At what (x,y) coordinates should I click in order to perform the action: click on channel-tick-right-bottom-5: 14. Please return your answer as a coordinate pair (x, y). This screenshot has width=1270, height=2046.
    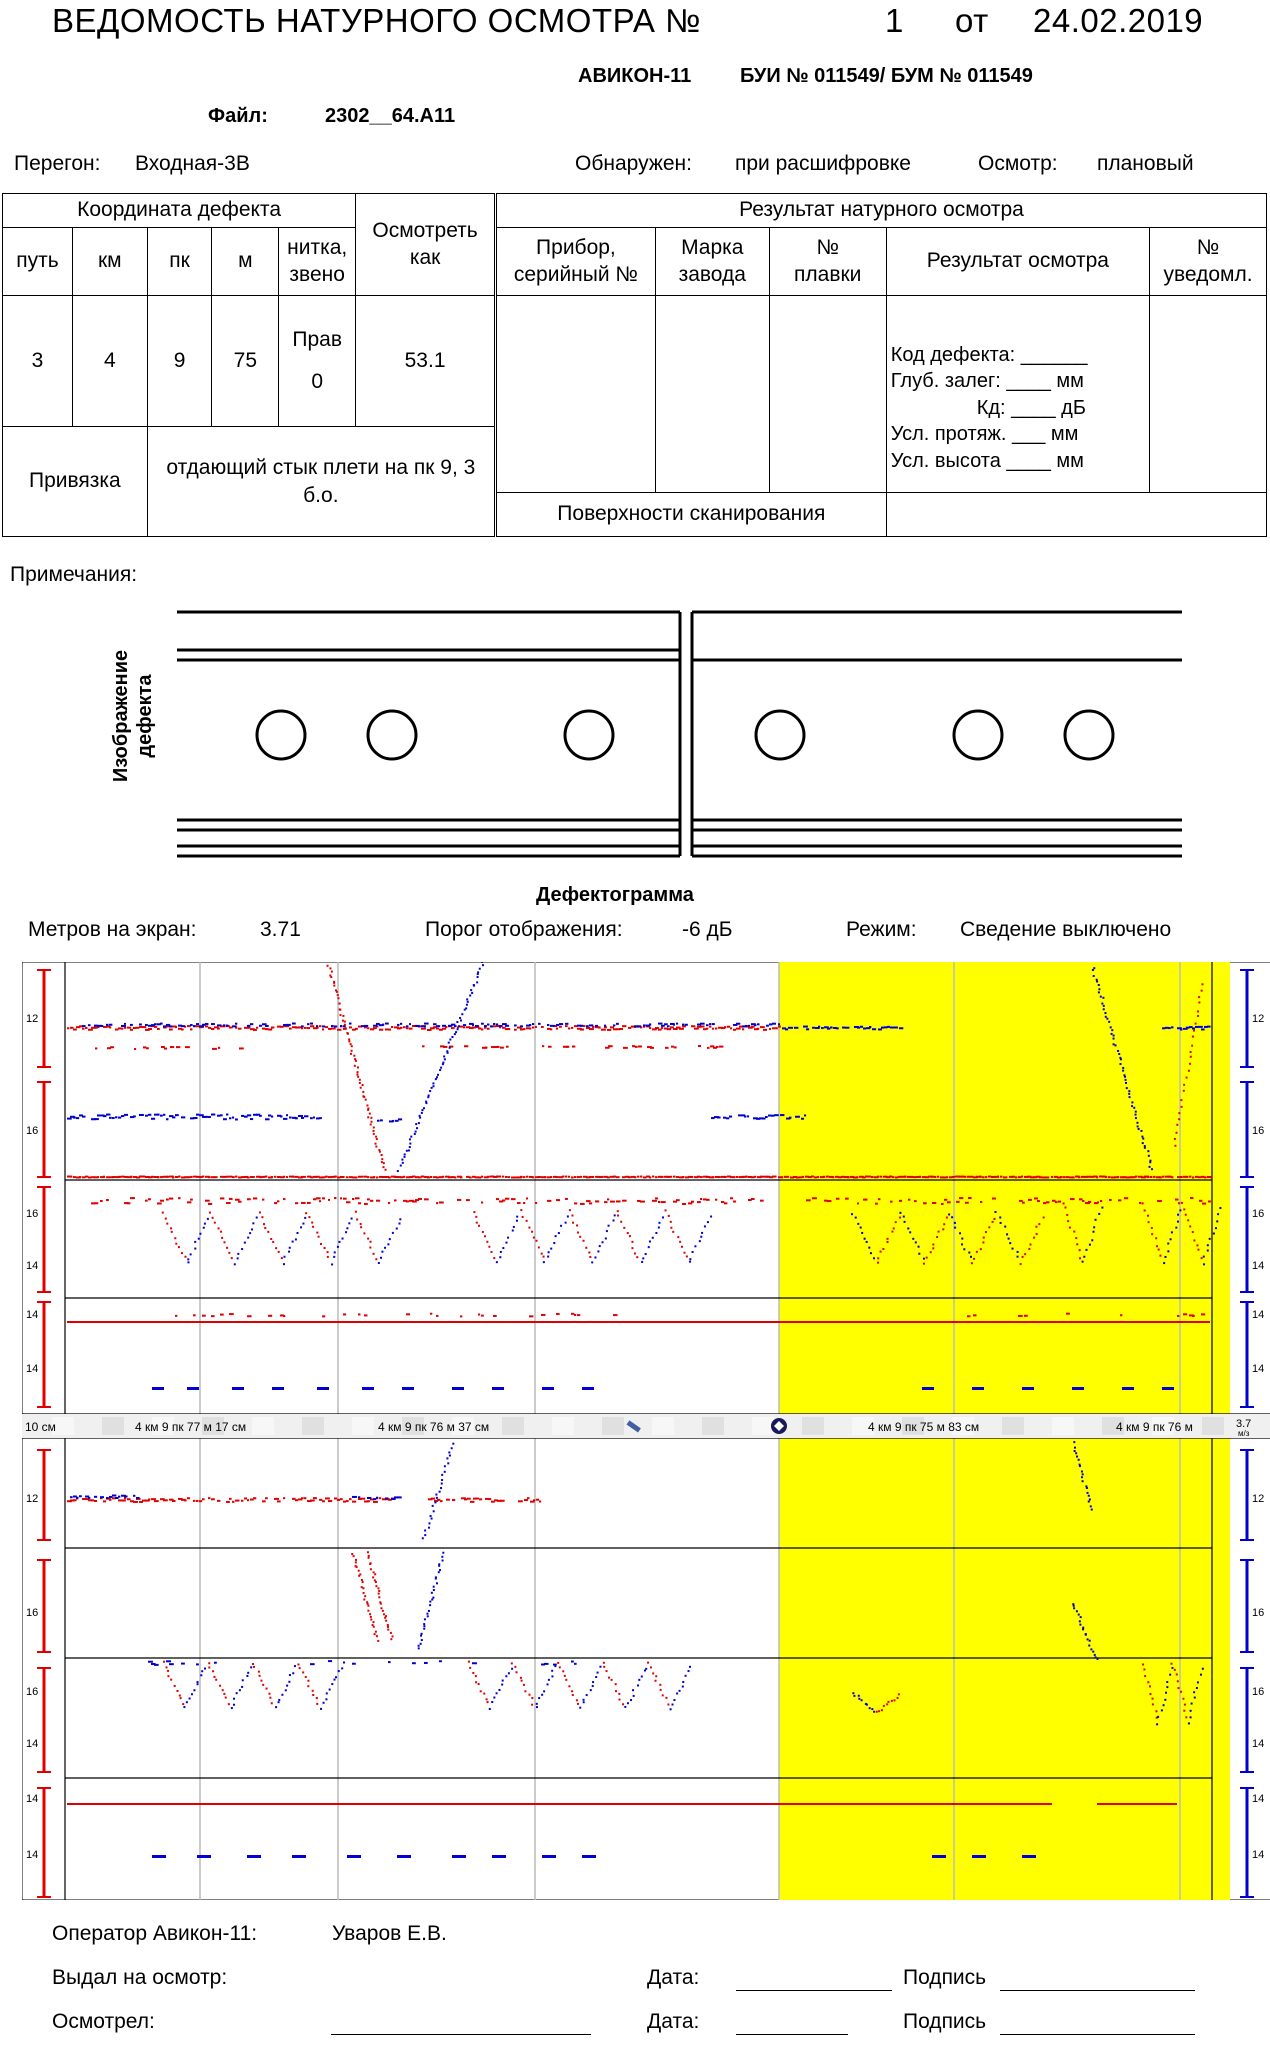
    Looking at the image, I should click on (1258, 1855).